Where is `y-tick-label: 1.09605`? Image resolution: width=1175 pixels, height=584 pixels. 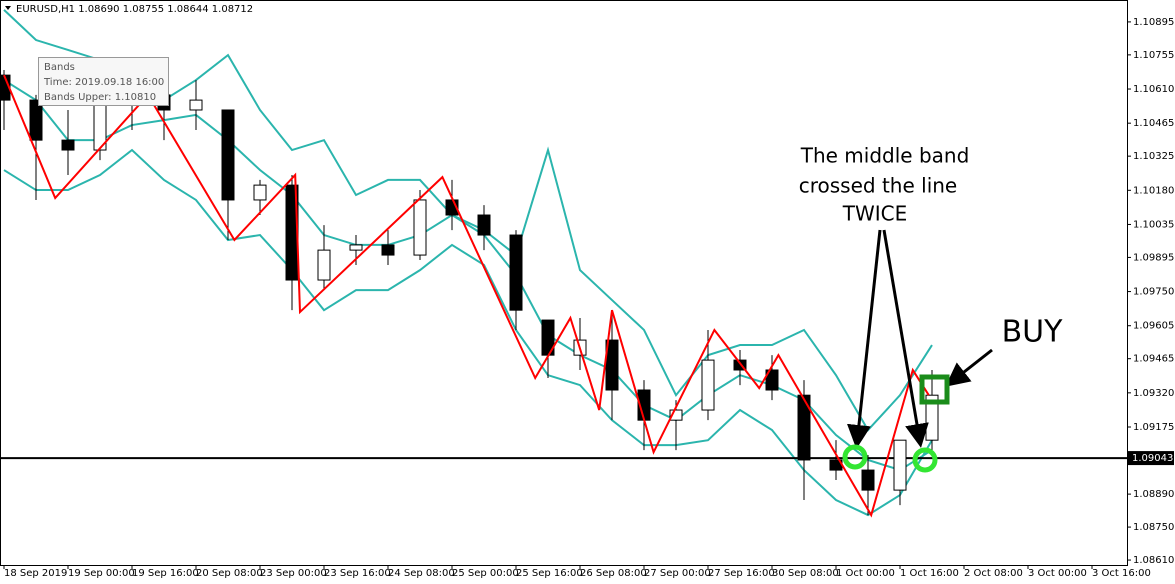
y-tick-label: 1.09605 is located at coordinates (1153, 326).